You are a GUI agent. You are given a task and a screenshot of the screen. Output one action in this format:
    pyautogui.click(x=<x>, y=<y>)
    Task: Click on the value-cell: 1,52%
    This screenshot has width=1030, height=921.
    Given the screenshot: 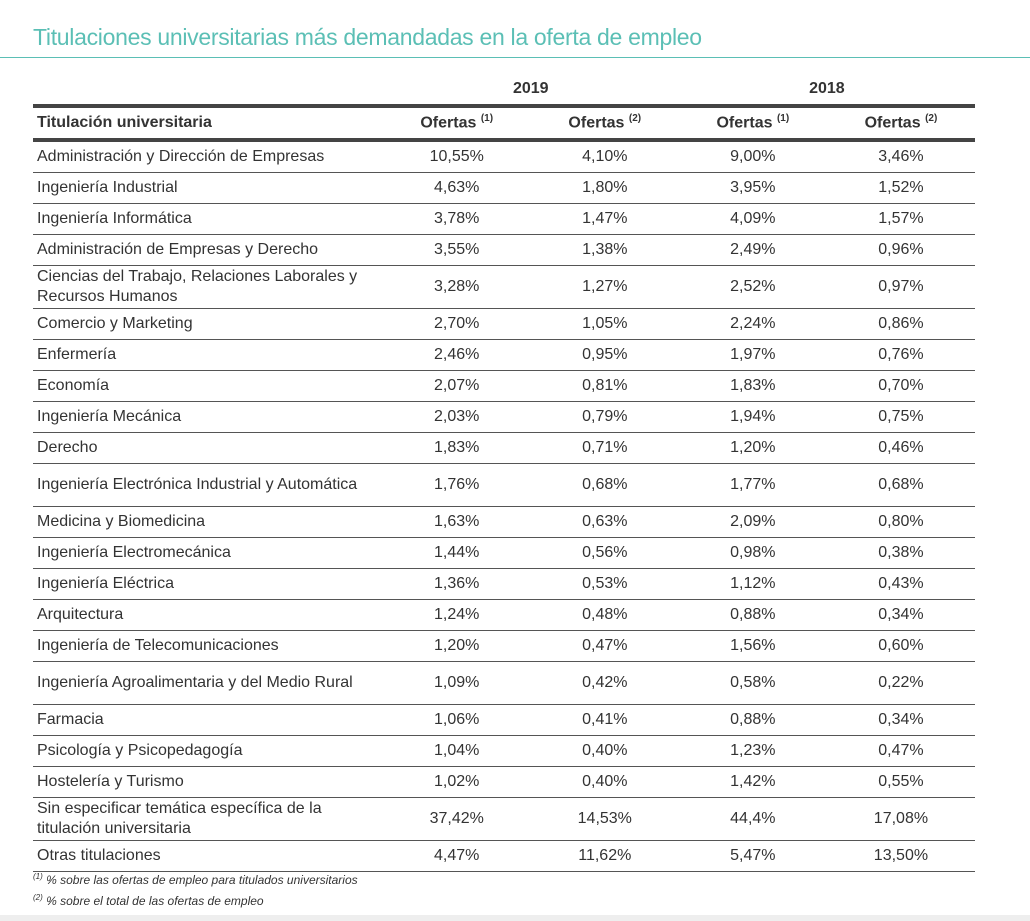 What is the action you would take?
    pyautogui.click(x=900, y=188)
    